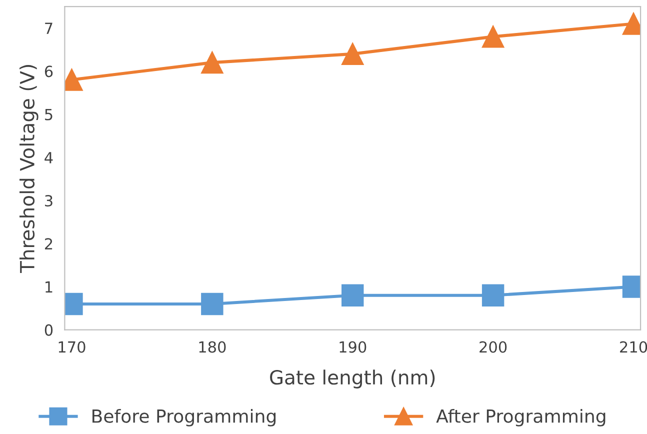  What do you see at coordinates (184, 417) in the screenshot?
I see `legend-label: Before Programming` at bounding box center [184, 417].